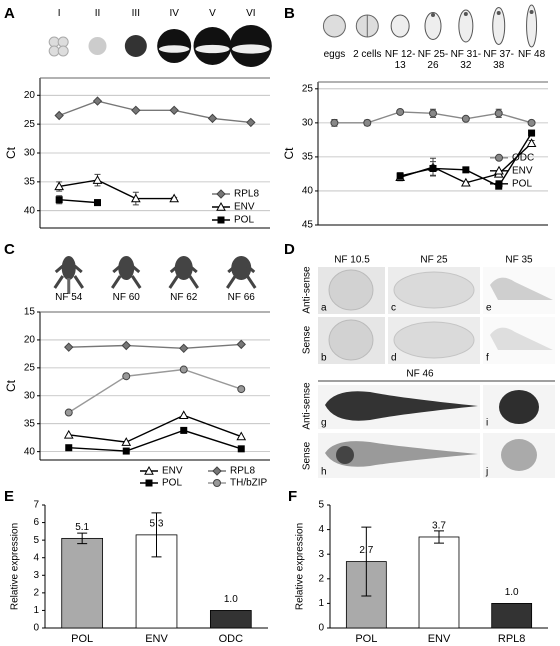 The height and width of the screenshot is (646, 560). I want to click on y-tick-label: 7, so click(36, 505).